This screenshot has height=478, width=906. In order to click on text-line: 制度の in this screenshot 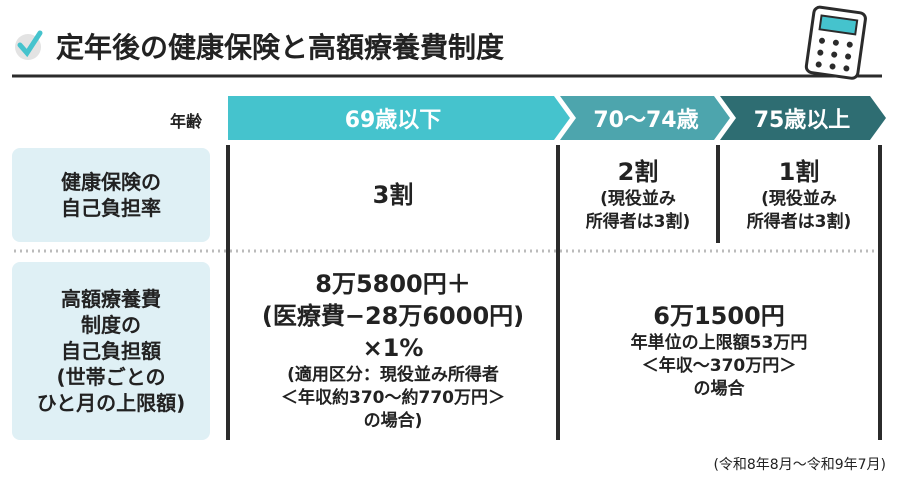, I will do `click(111, 325)`.